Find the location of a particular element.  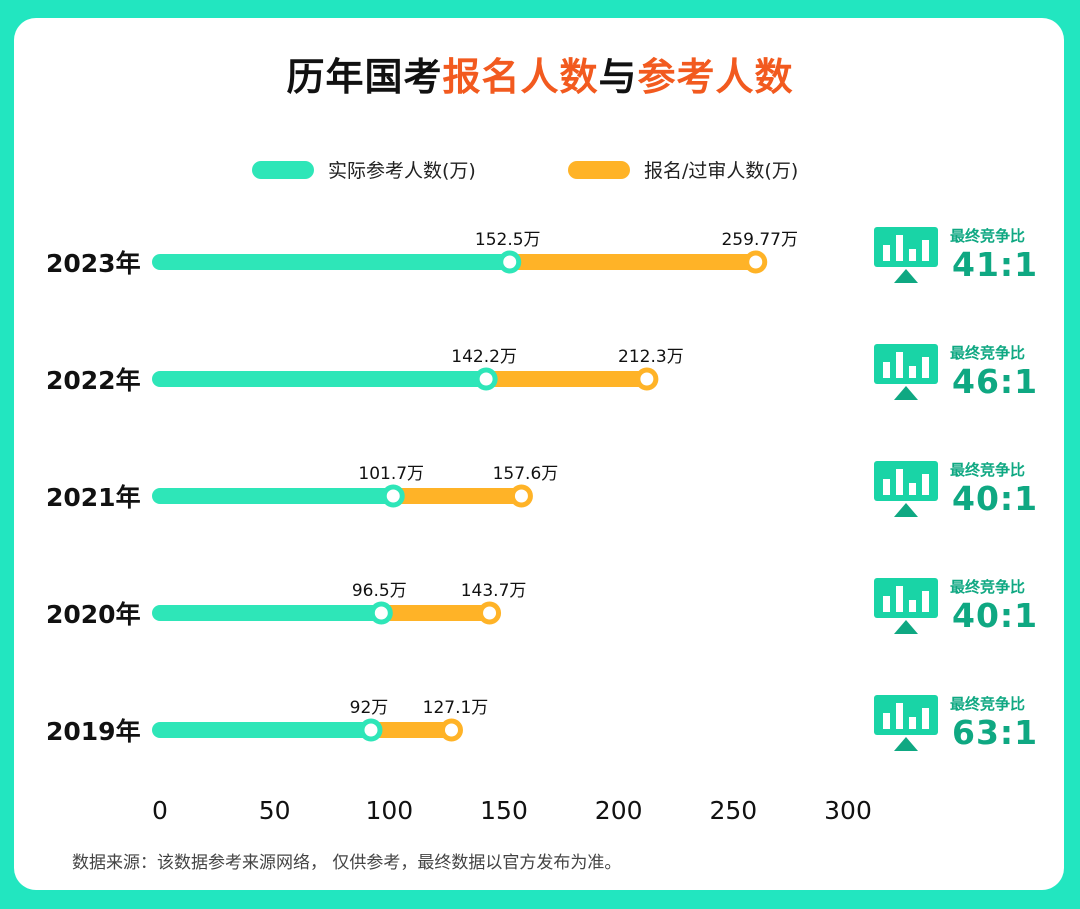

ratio-value: 63:1 is located at coordinates (995, 732).